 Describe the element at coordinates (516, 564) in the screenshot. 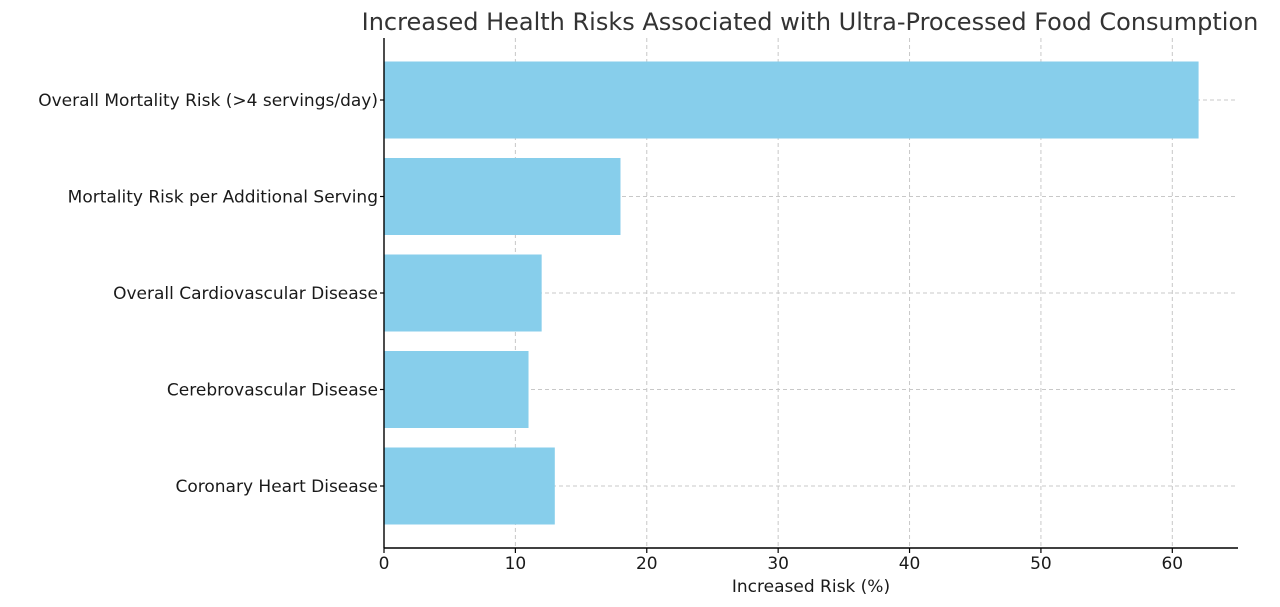

I see `x-tick-label: 10` at that location.